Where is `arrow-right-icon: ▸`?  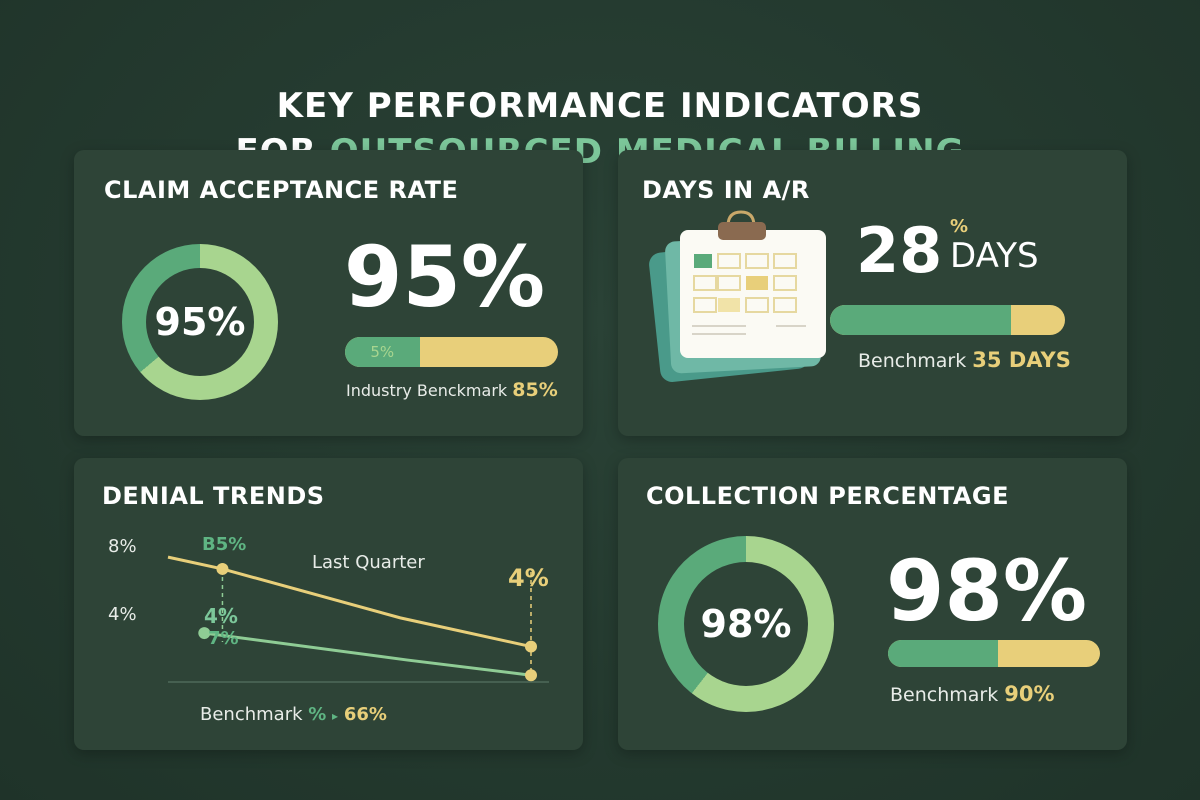 arrow-right-icon: ▸ is located at coordinates (335, 716).